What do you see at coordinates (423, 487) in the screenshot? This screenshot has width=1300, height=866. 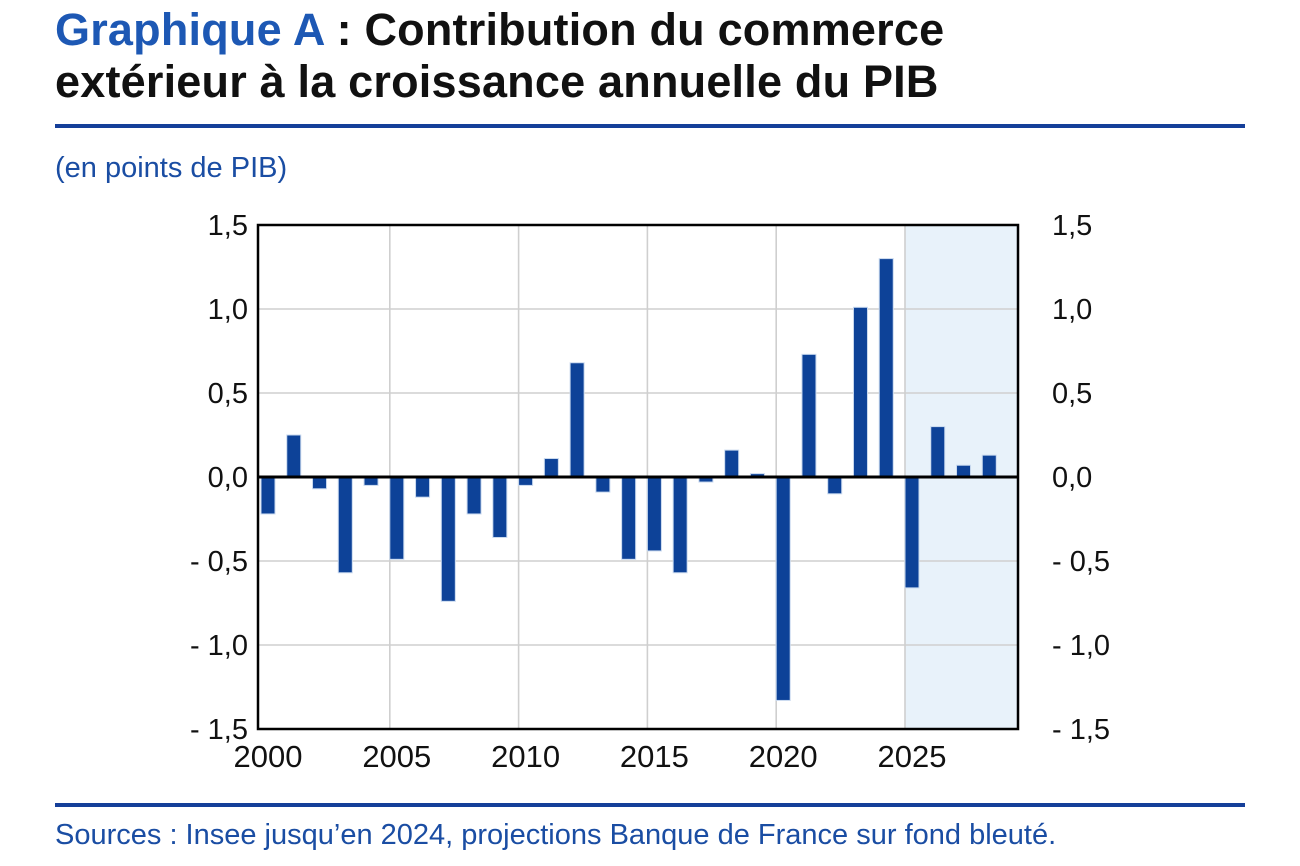 I see `bar-2006` at bounding box center [423, 487].